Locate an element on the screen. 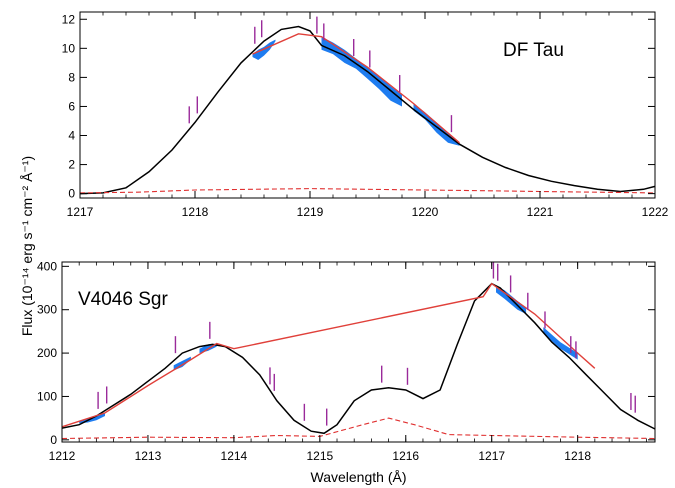  y-tick-label: 300 is located at coordinates (47, 310).